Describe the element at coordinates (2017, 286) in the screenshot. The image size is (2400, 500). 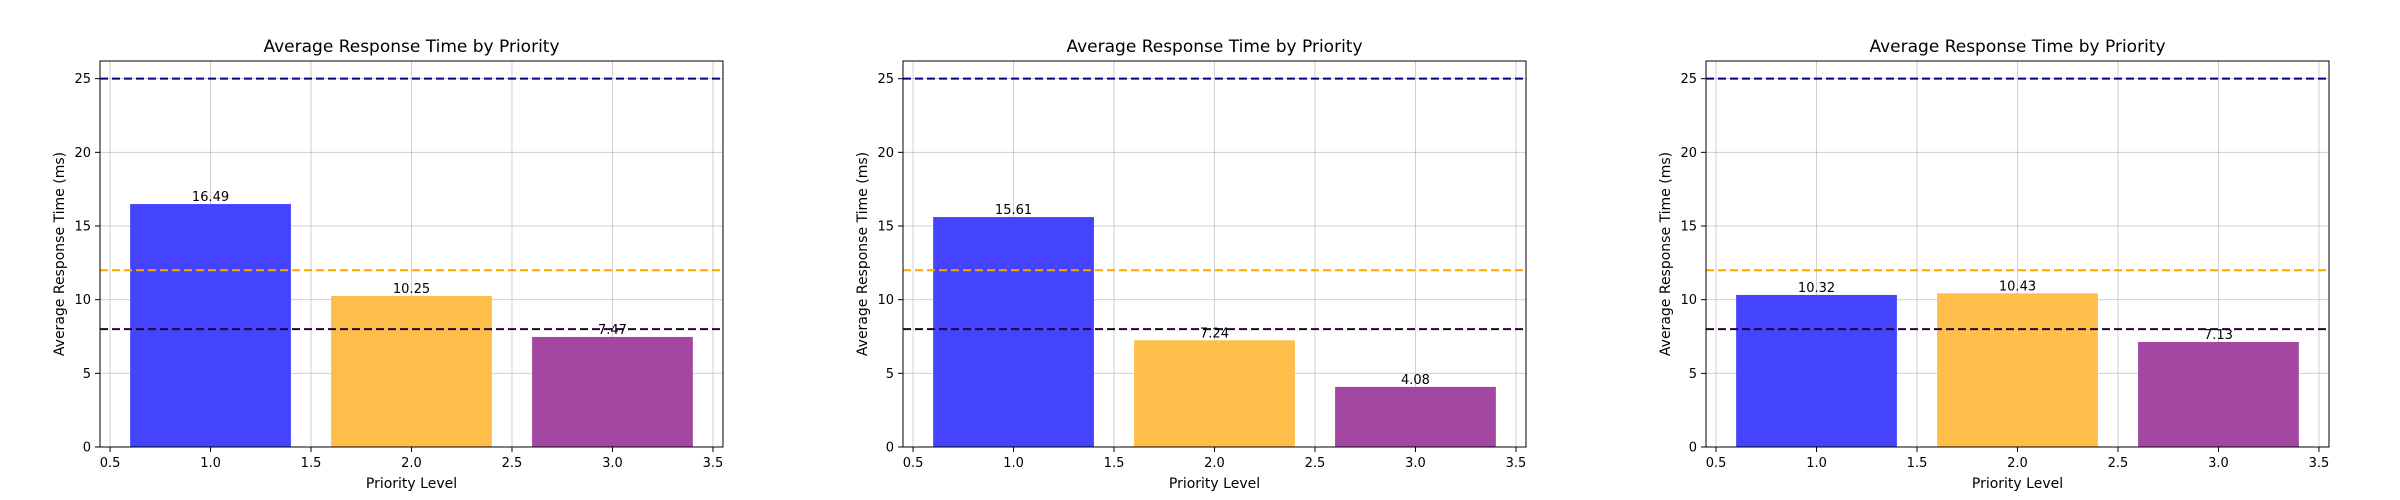
I see `bar-value-label: 10.43` at that location.